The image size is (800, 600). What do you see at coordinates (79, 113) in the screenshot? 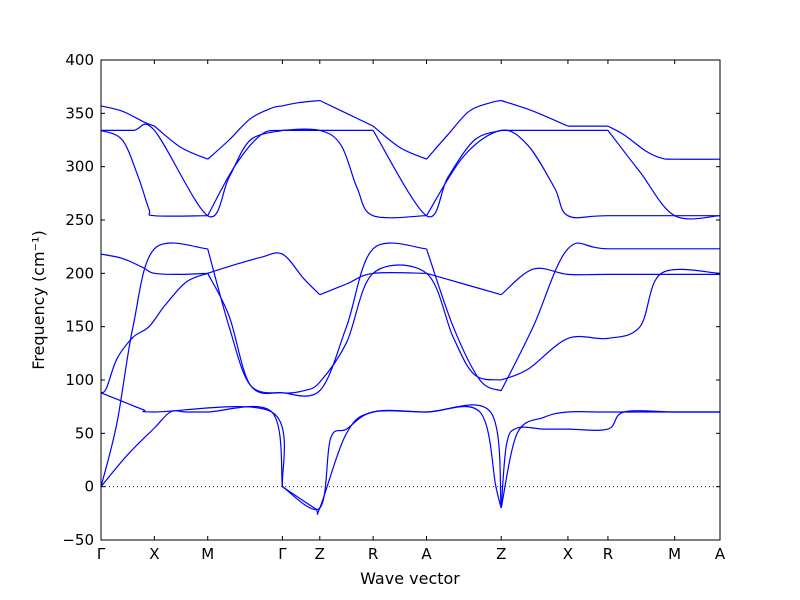
I see `y-tick-label: 350` at bounding box center [79, 113].